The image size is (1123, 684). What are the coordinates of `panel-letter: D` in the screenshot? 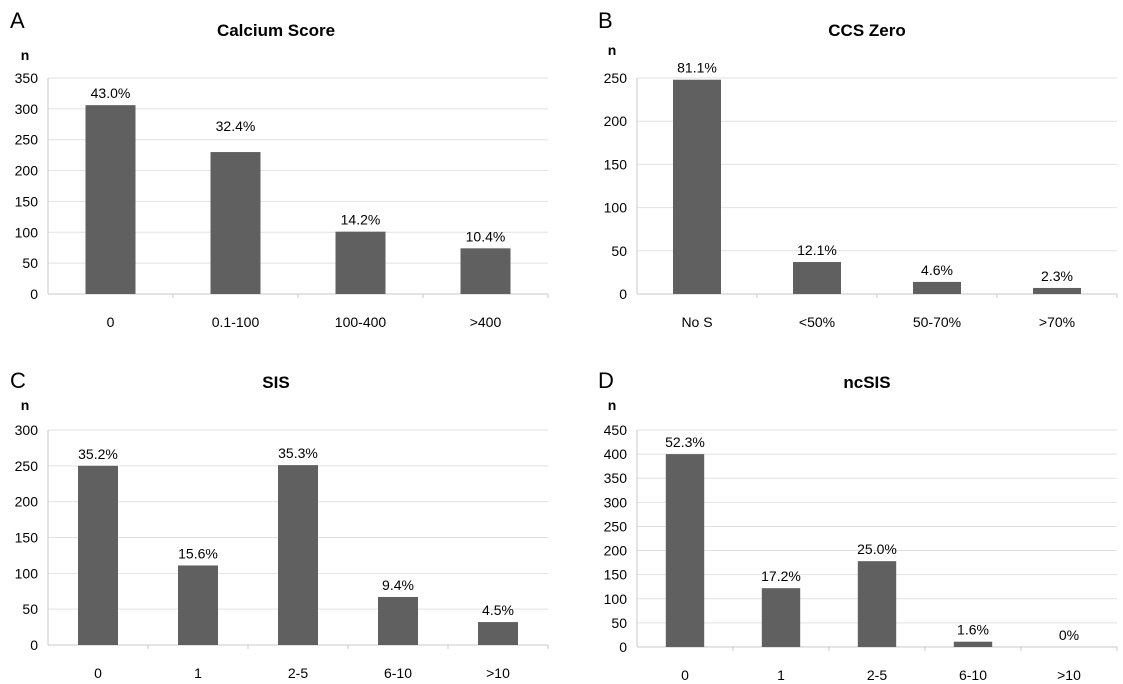 It's located at (606, 380).